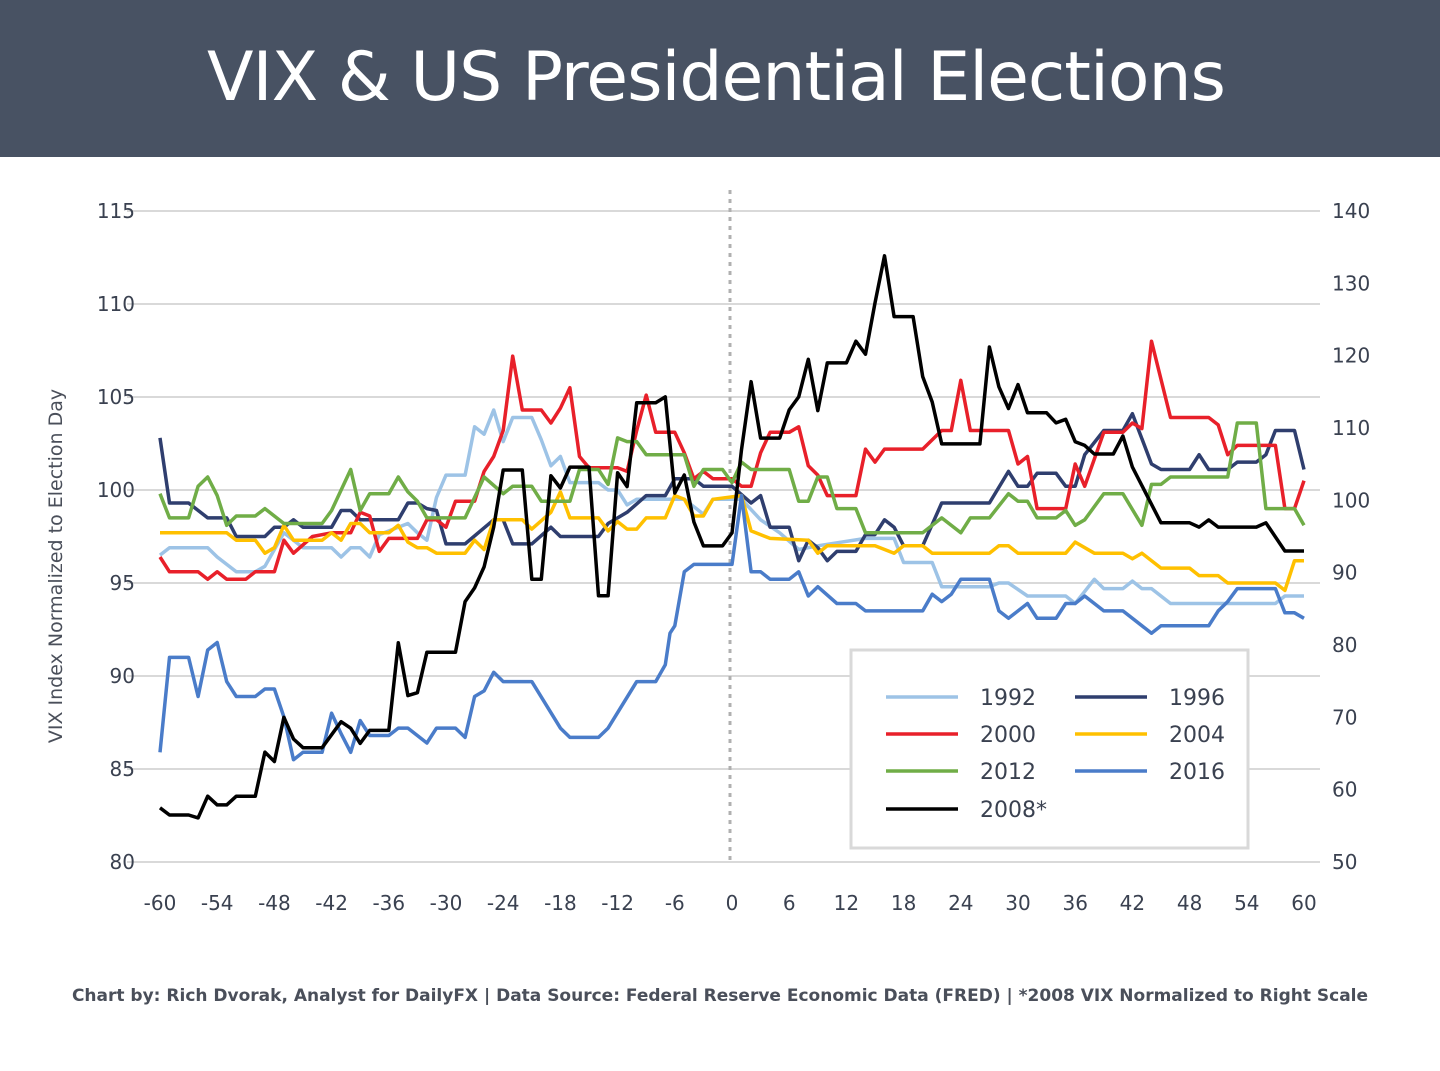 The height and width of the screenshot is (1071, 1440). I want to click on y-tick-label: 105, so click(116, 397).